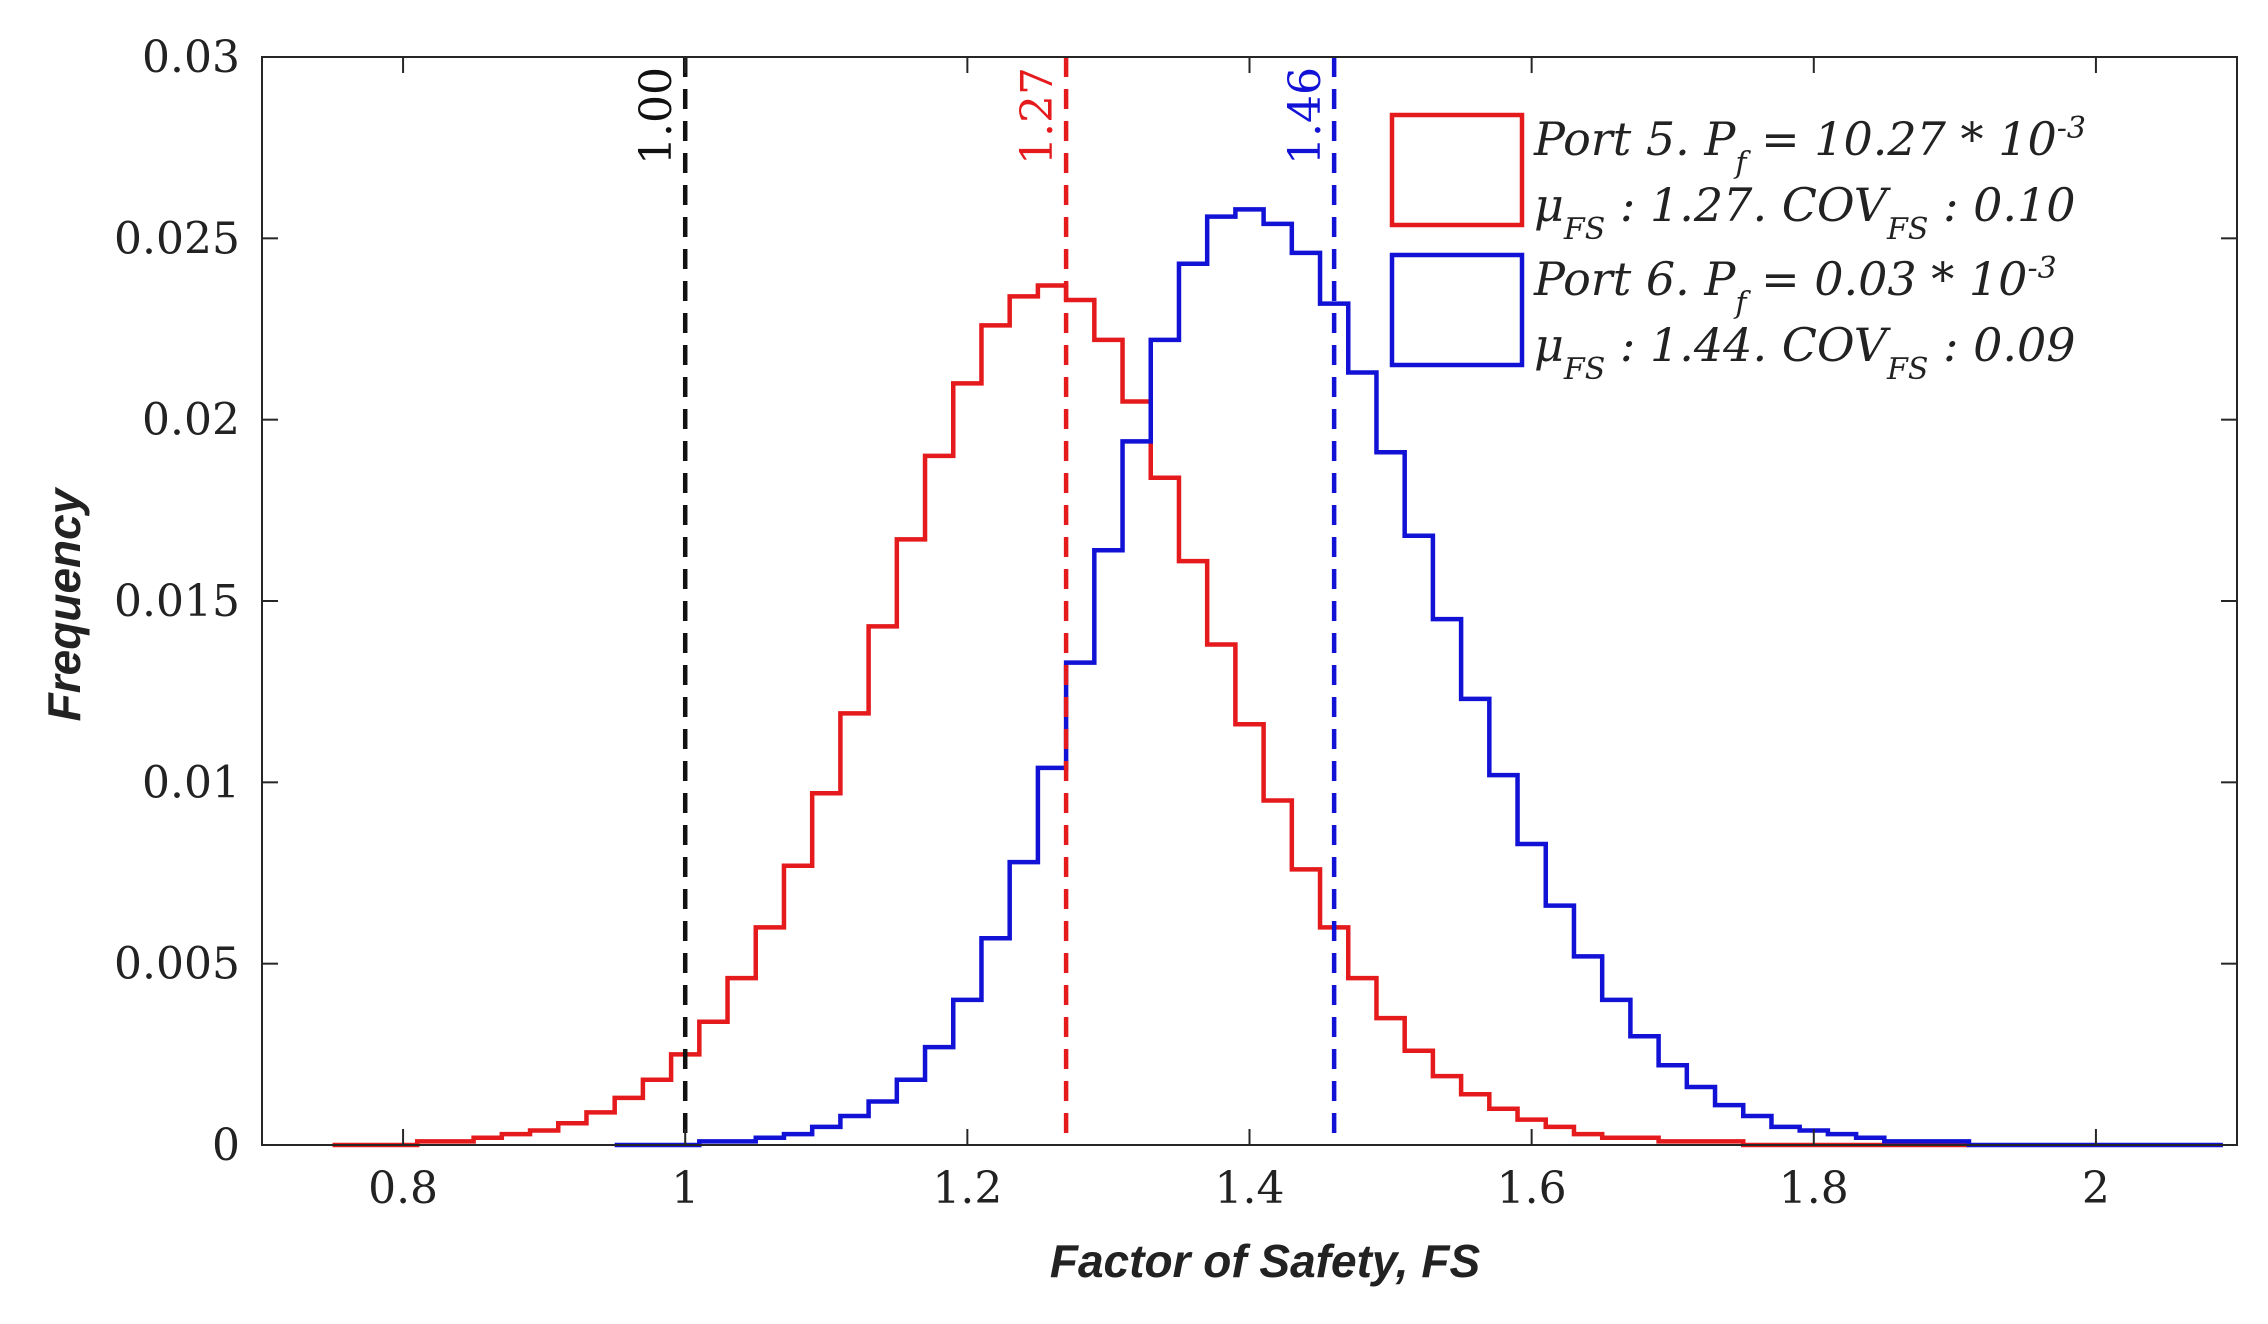 The image size is (2268, 1324). What do you see at coordinates (177, 964) in the screenshot?
I see `y-tick-label: 0.005` at bounding box center [177, 964].